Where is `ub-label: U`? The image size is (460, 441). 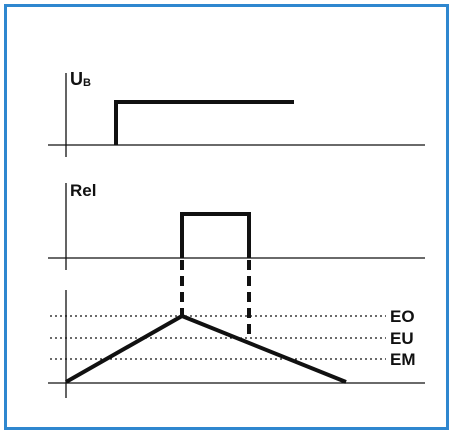 ub-label: U is located at coordinates (76, 79).